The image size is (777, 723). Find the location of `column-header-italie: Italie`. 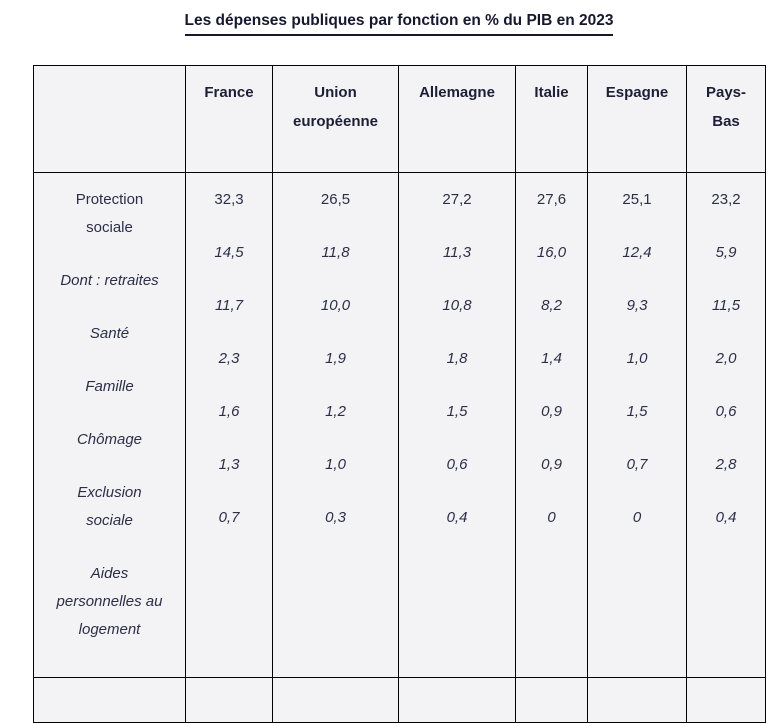

column-header-italie: Italie is located at coordinates (551, 119).